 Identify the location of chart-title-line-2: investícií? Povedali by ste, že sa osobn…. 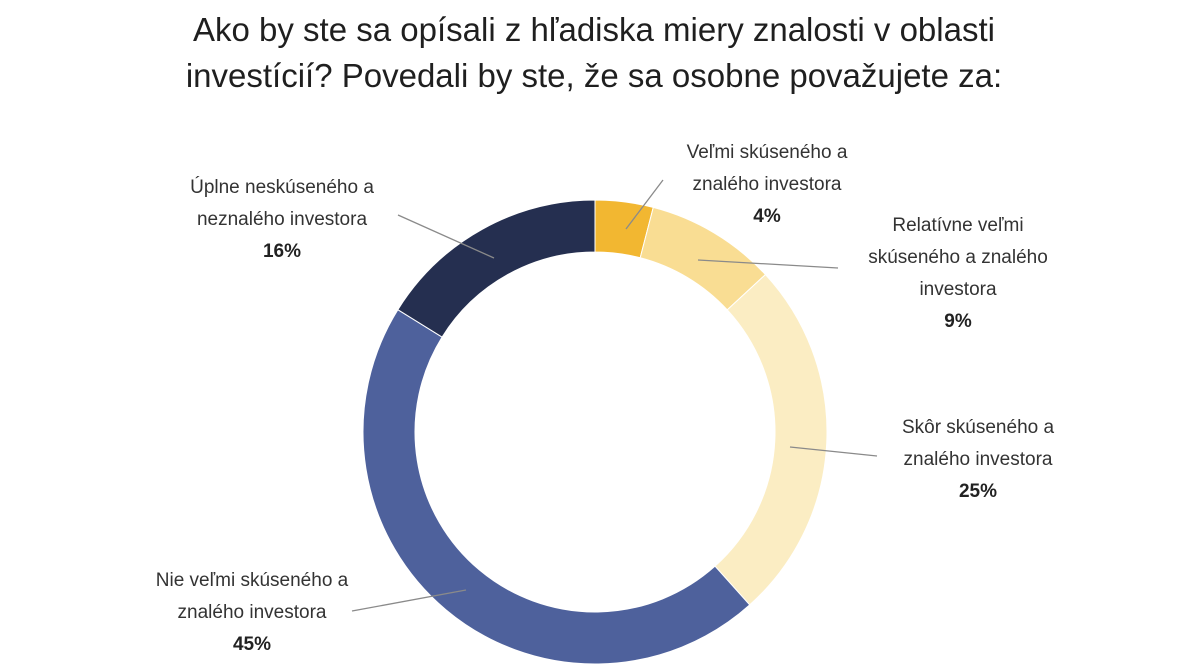
(594, 75).